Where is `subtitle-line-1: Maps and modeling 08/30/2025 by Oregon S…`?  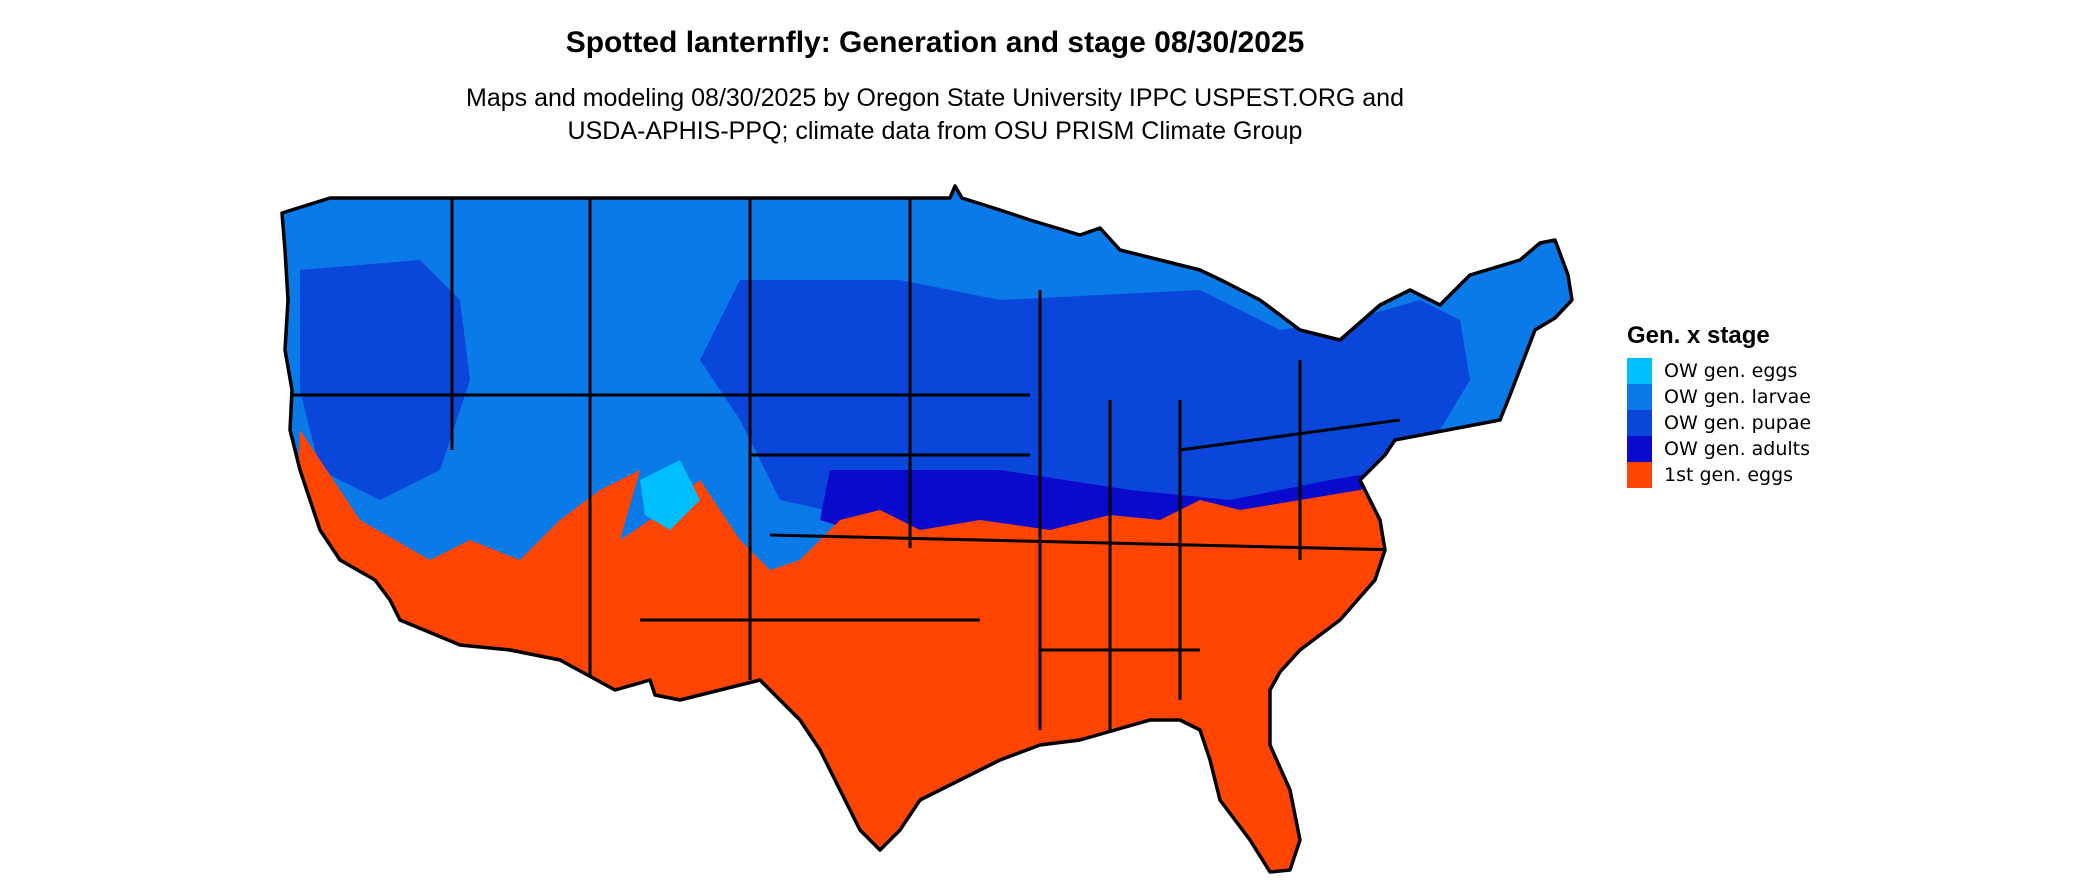 subtitle-line-1: Maps and modeling 08/30/2025 by Oregon S… is located at coordinates (935, 98).